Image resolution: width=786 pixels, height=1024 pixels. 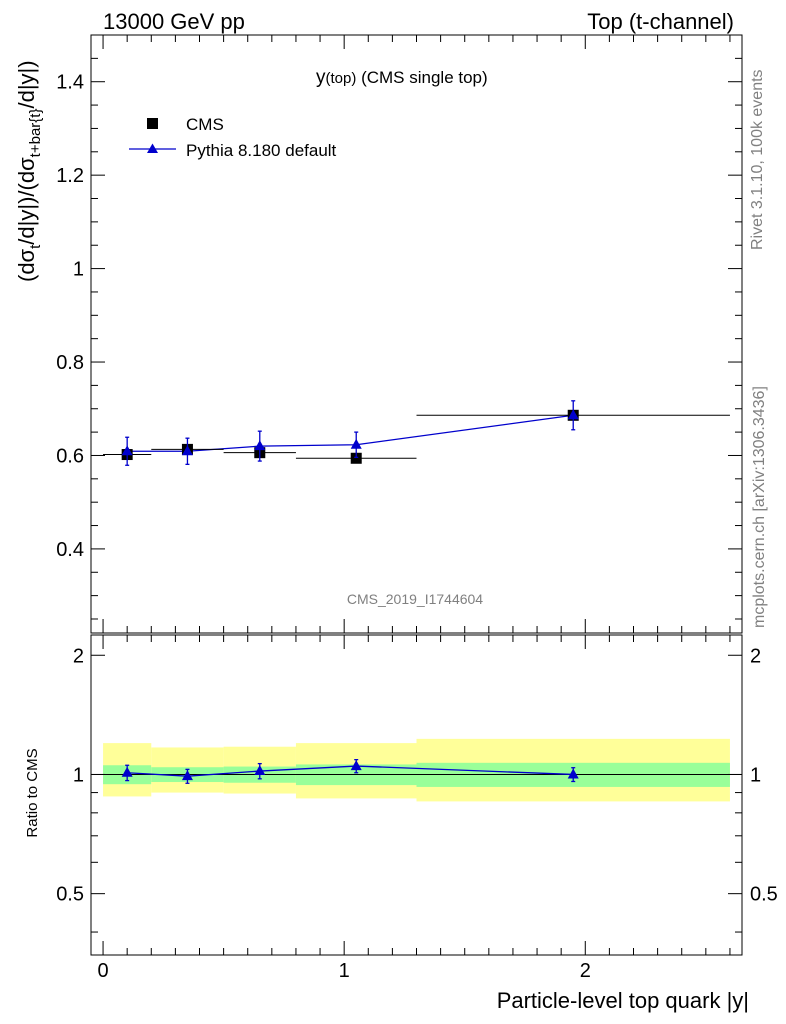 I want to click on main-y-tick-label: 1, so click(x=78, y=270).